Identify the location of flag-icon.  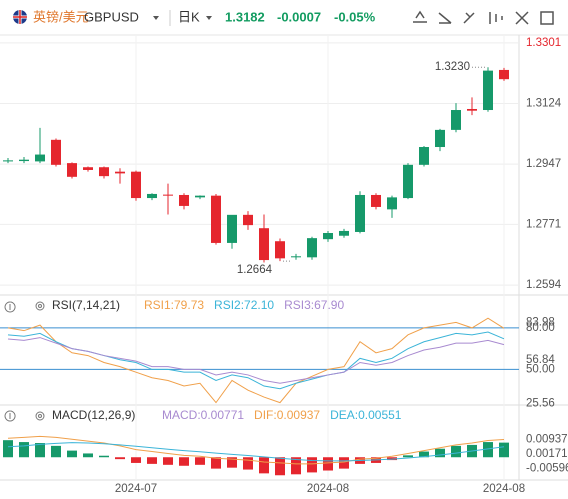
(20, 17).